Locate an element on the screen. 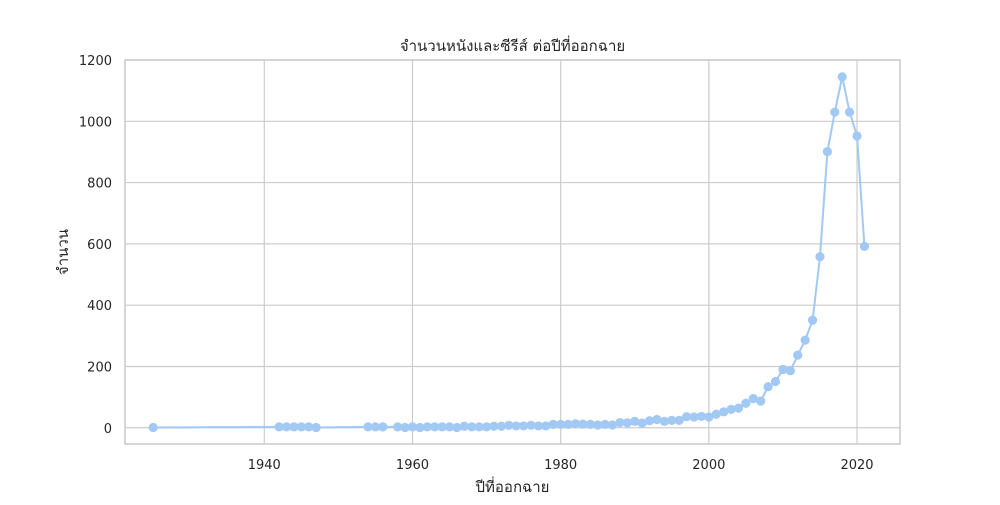 The height and width of the screenshot is (505, 1000). y-tick-label: 1000 is located at coordinates (95, 122).